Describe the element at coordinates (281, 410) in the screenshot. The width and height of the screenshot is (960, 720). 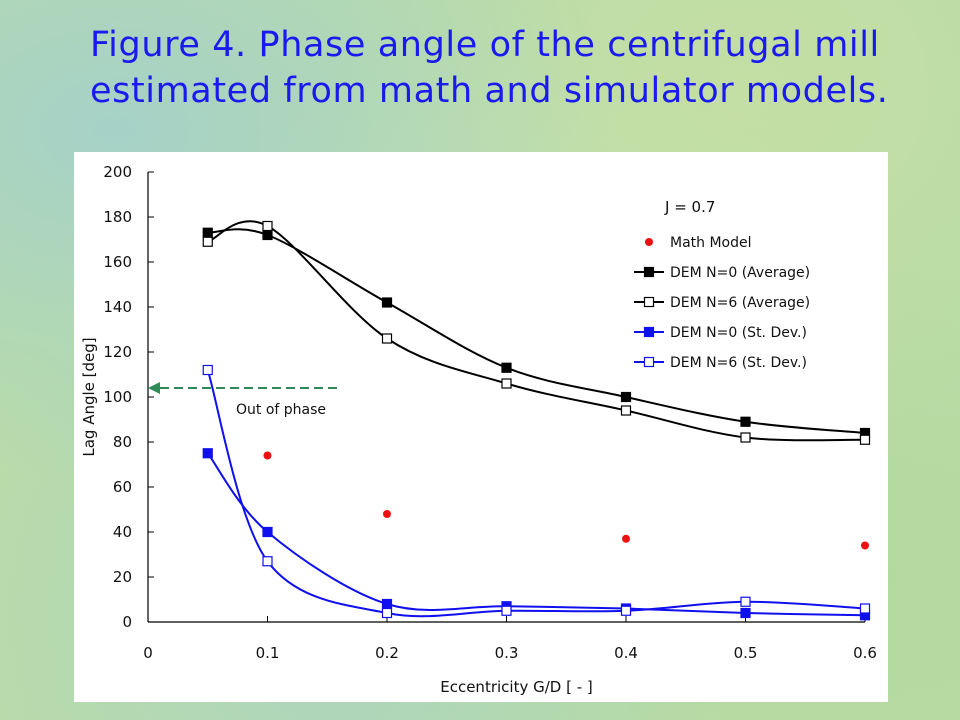
I see `out-of-phase-label: Out of phase` at that location.